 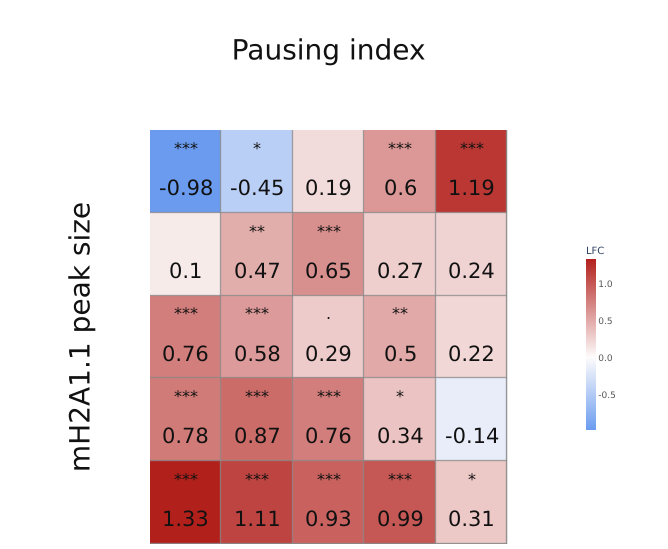 I want to click on x-axis-title: Pausing index, so click(x=329, y=50).